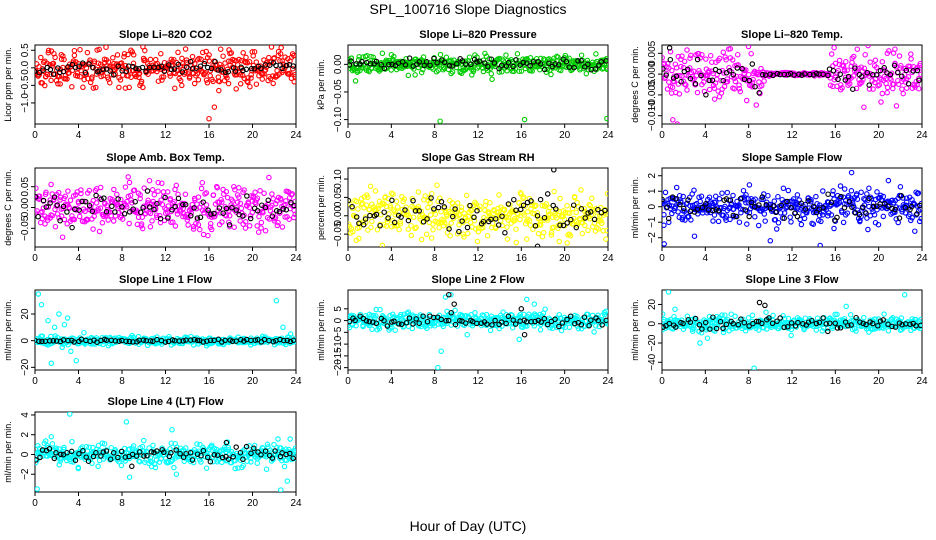 The height and width of the screenshot is (540, 936). What do you see at coordinates (662, 258) in the screenshot?
I see `x-tick-label: 0` at bounding box center [662, 258].